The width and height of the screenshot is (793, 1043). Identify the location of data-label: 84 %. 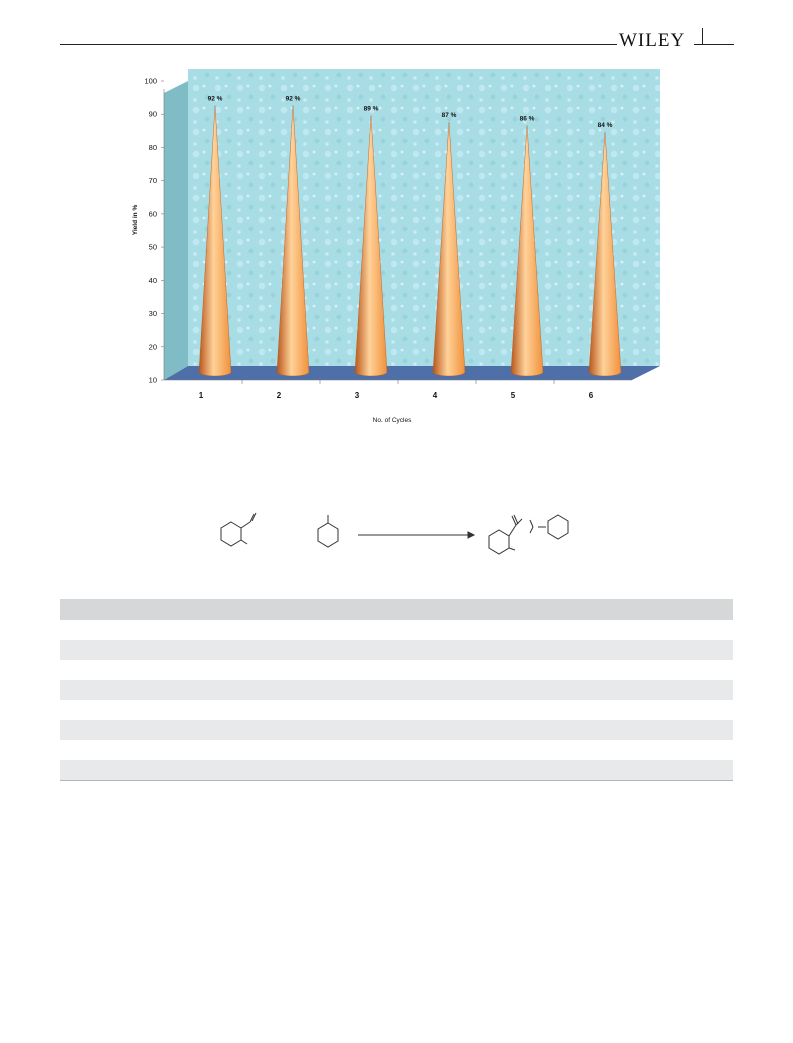
(605, 125).